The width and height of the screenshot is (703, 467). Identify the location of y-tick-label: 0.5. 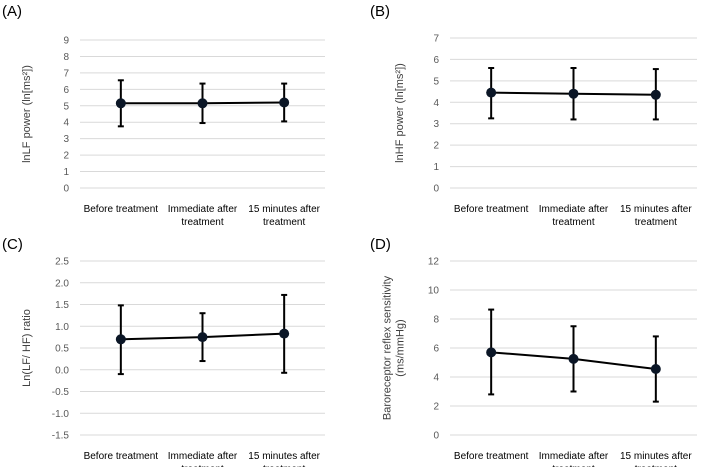
(62, 349).